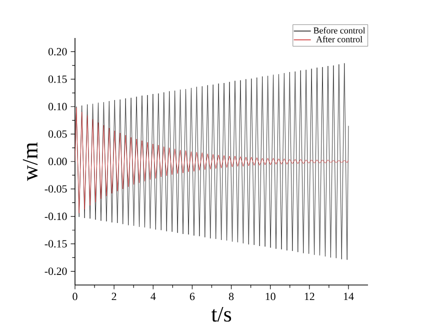  Describe the element at coordinates (153, 296) in the screenshot. I see `x-tick-label: 4` at that location.